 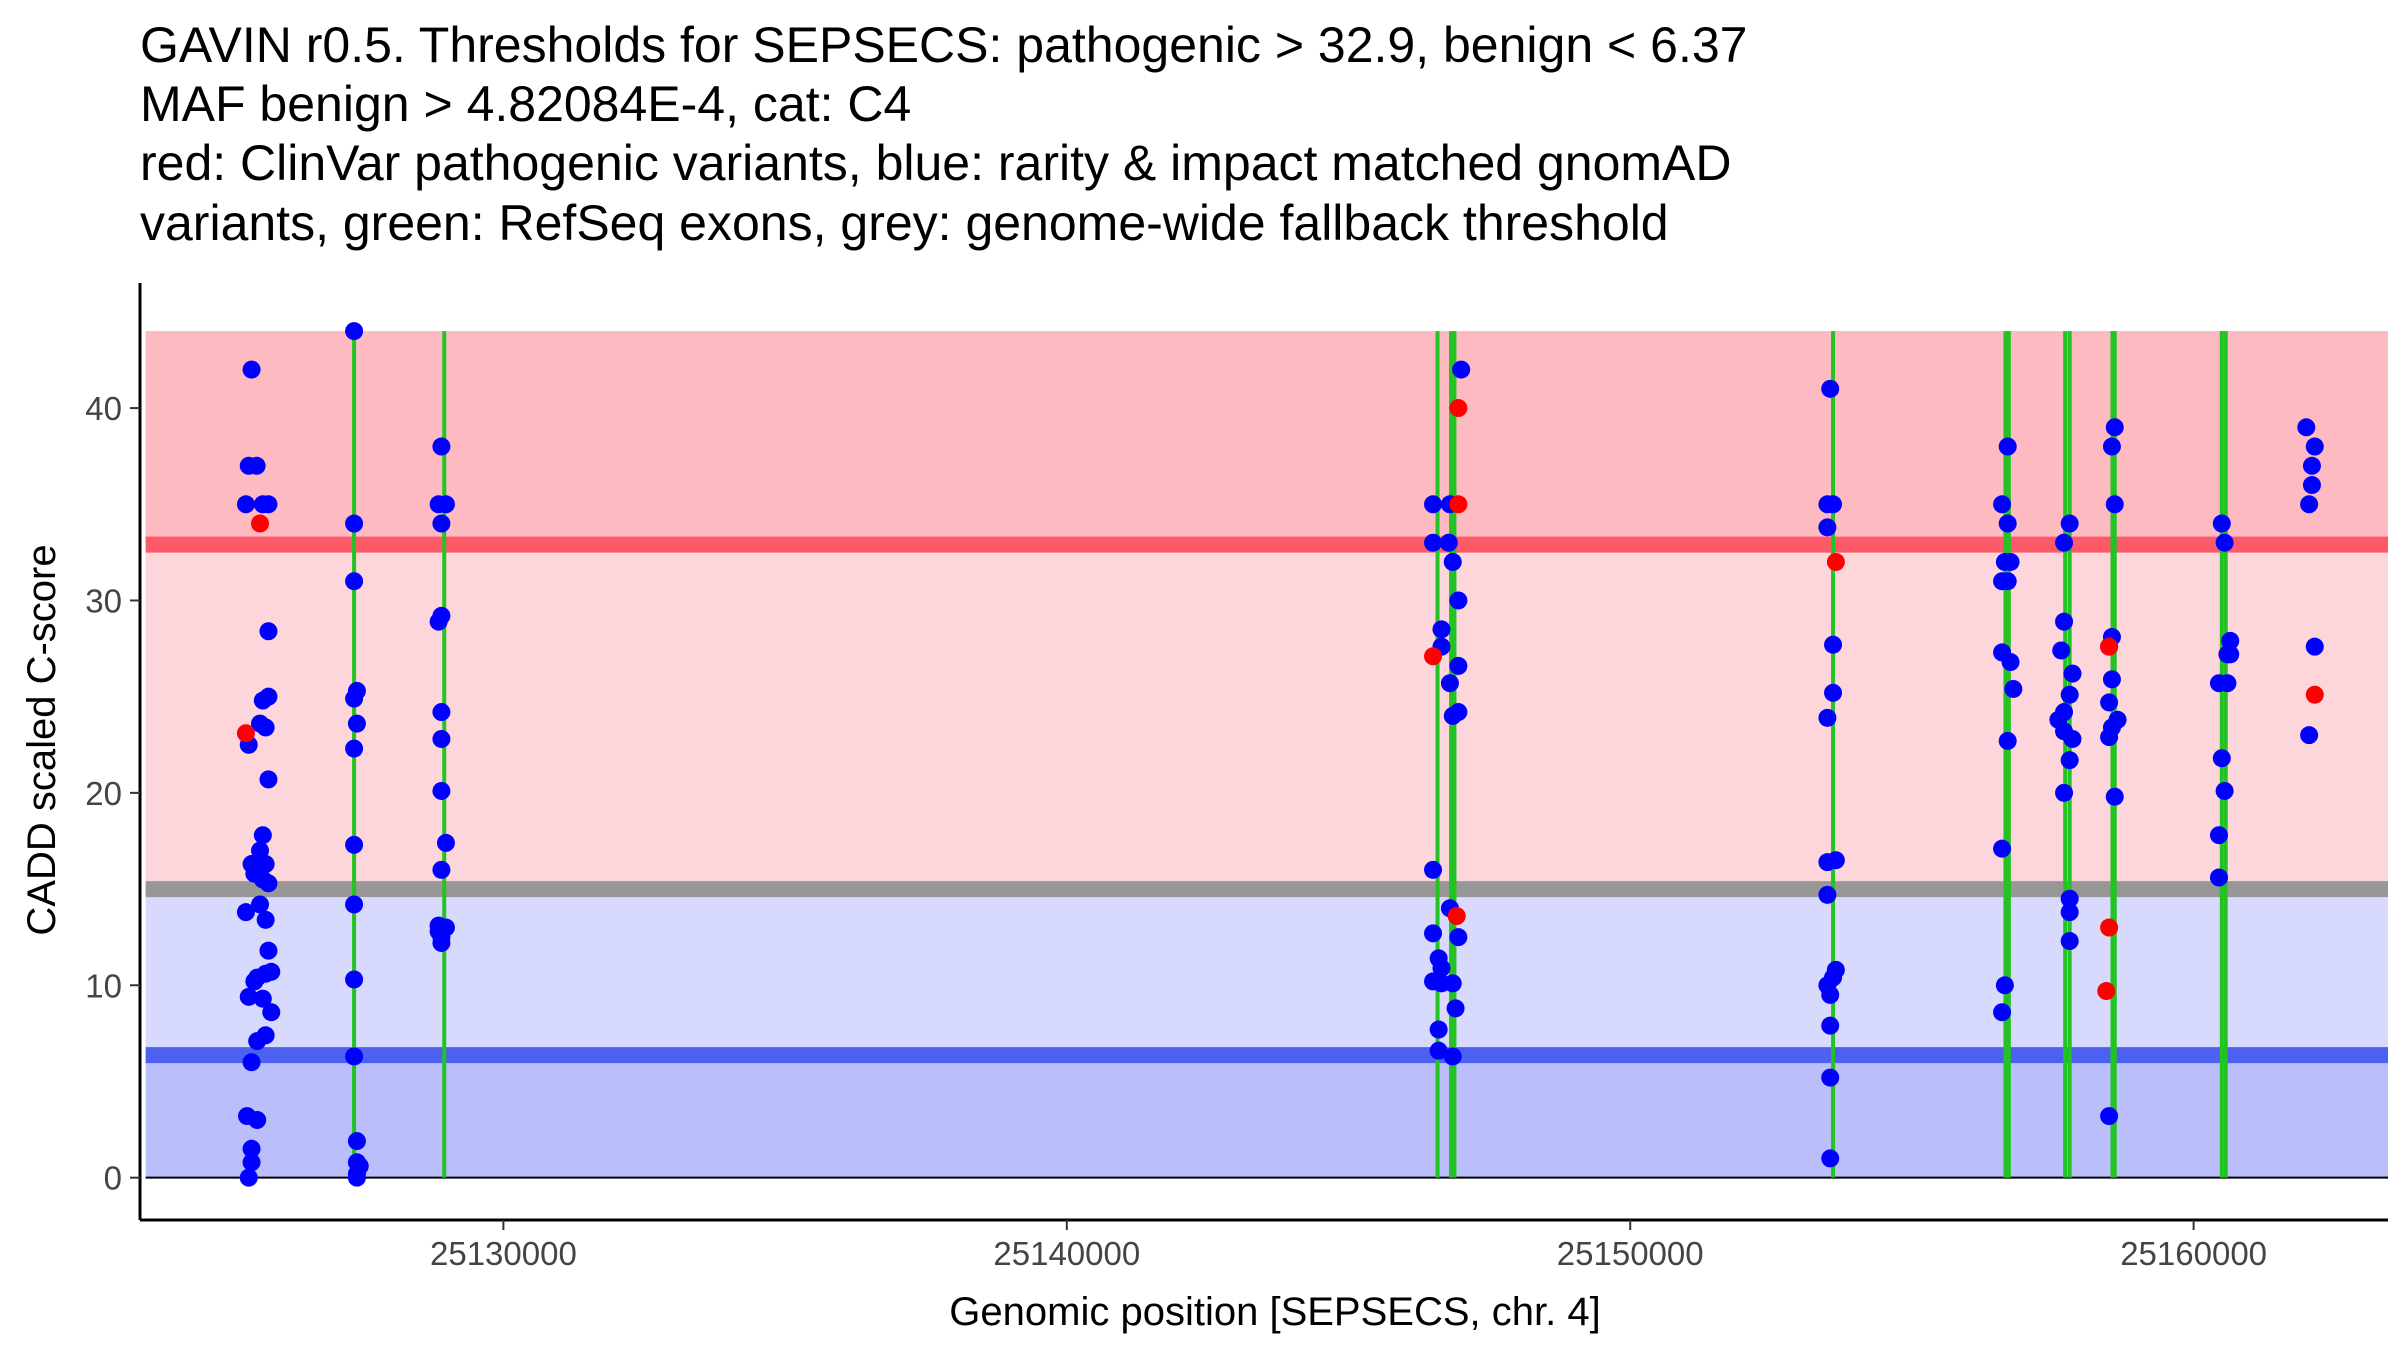 What do you see at coordinates (2193, 1253) in the screenshot?
I see `x-tick-label-25160000: 25160000` at bounding box center [2193, 1253].